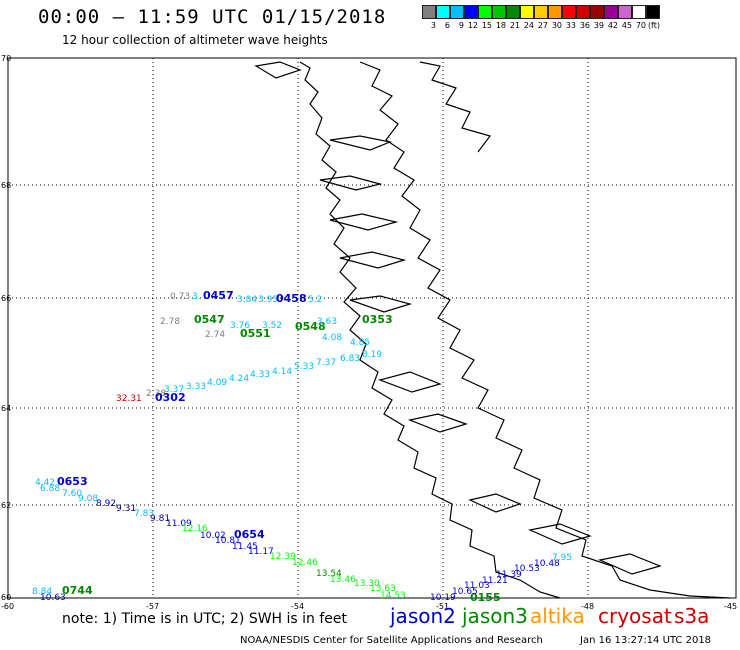 This screenshot has width=740, height=650. What do you see at coordinates (541, 12) in the screenshot?
I see `color-scale-swatches` at bounding box center [541, 12].